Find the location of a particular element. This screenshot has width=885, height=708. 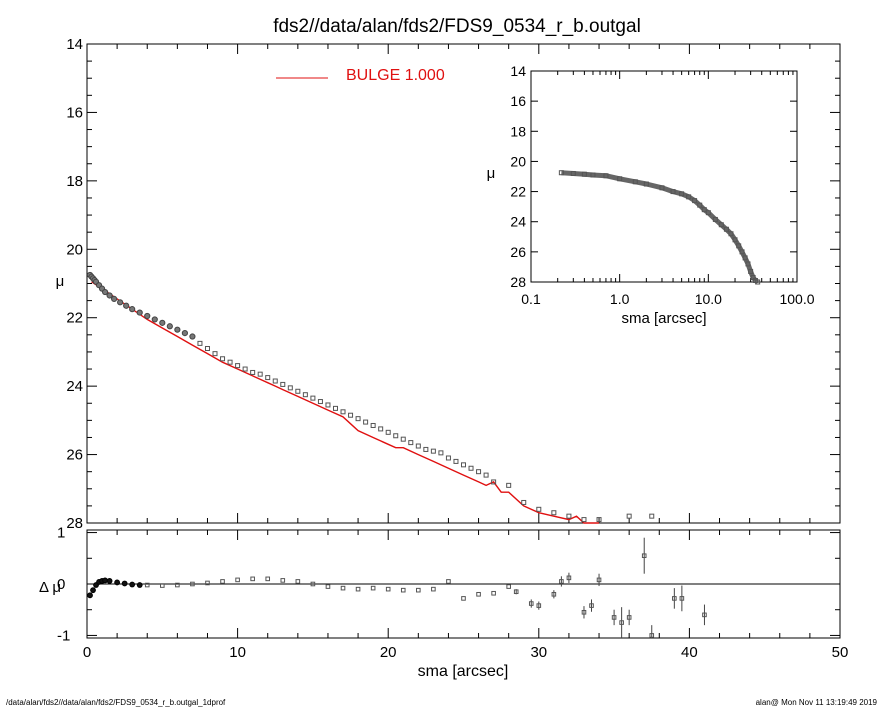

main-y-tick-label: 28 is located at coordinates (74, 523).